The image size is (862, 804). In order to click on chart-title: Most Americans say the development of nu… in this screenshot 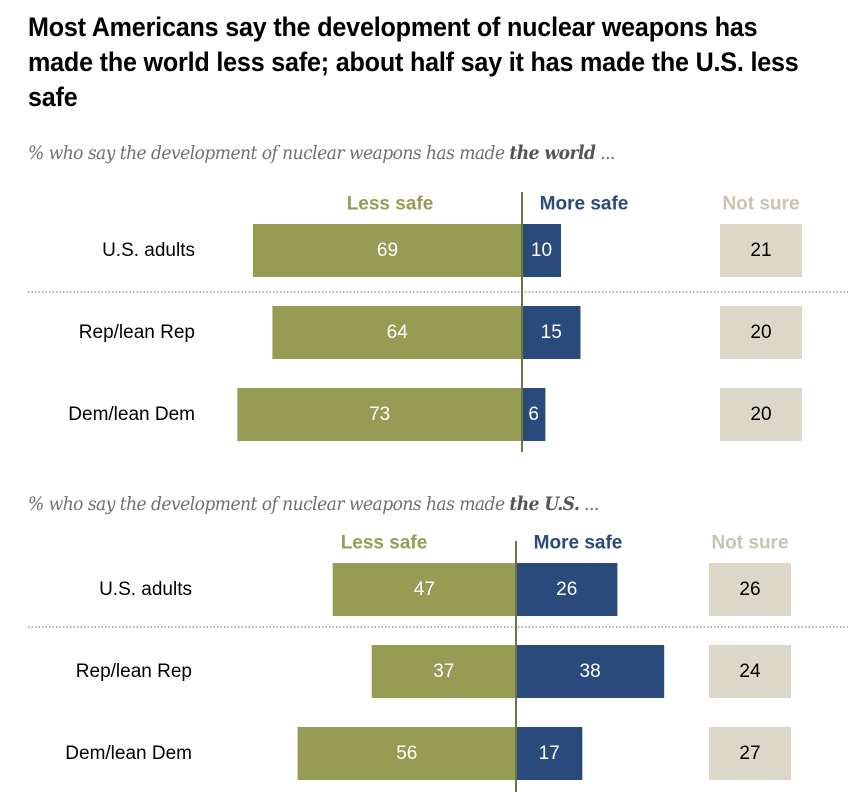, I will do `click(413, 62)`.